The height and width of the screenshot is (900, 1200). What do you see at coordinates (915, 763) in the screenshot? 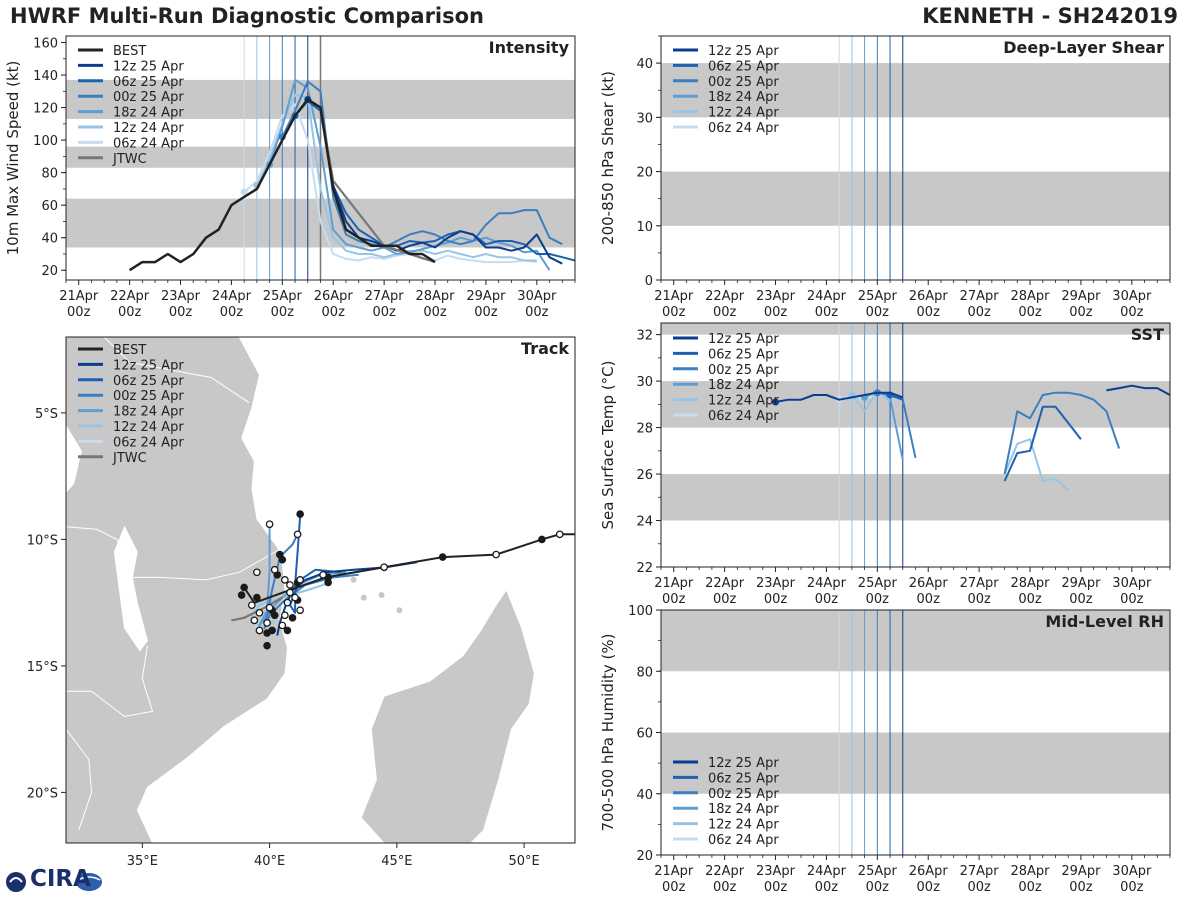
I see `rh-band` at bounding box center [915, 763].